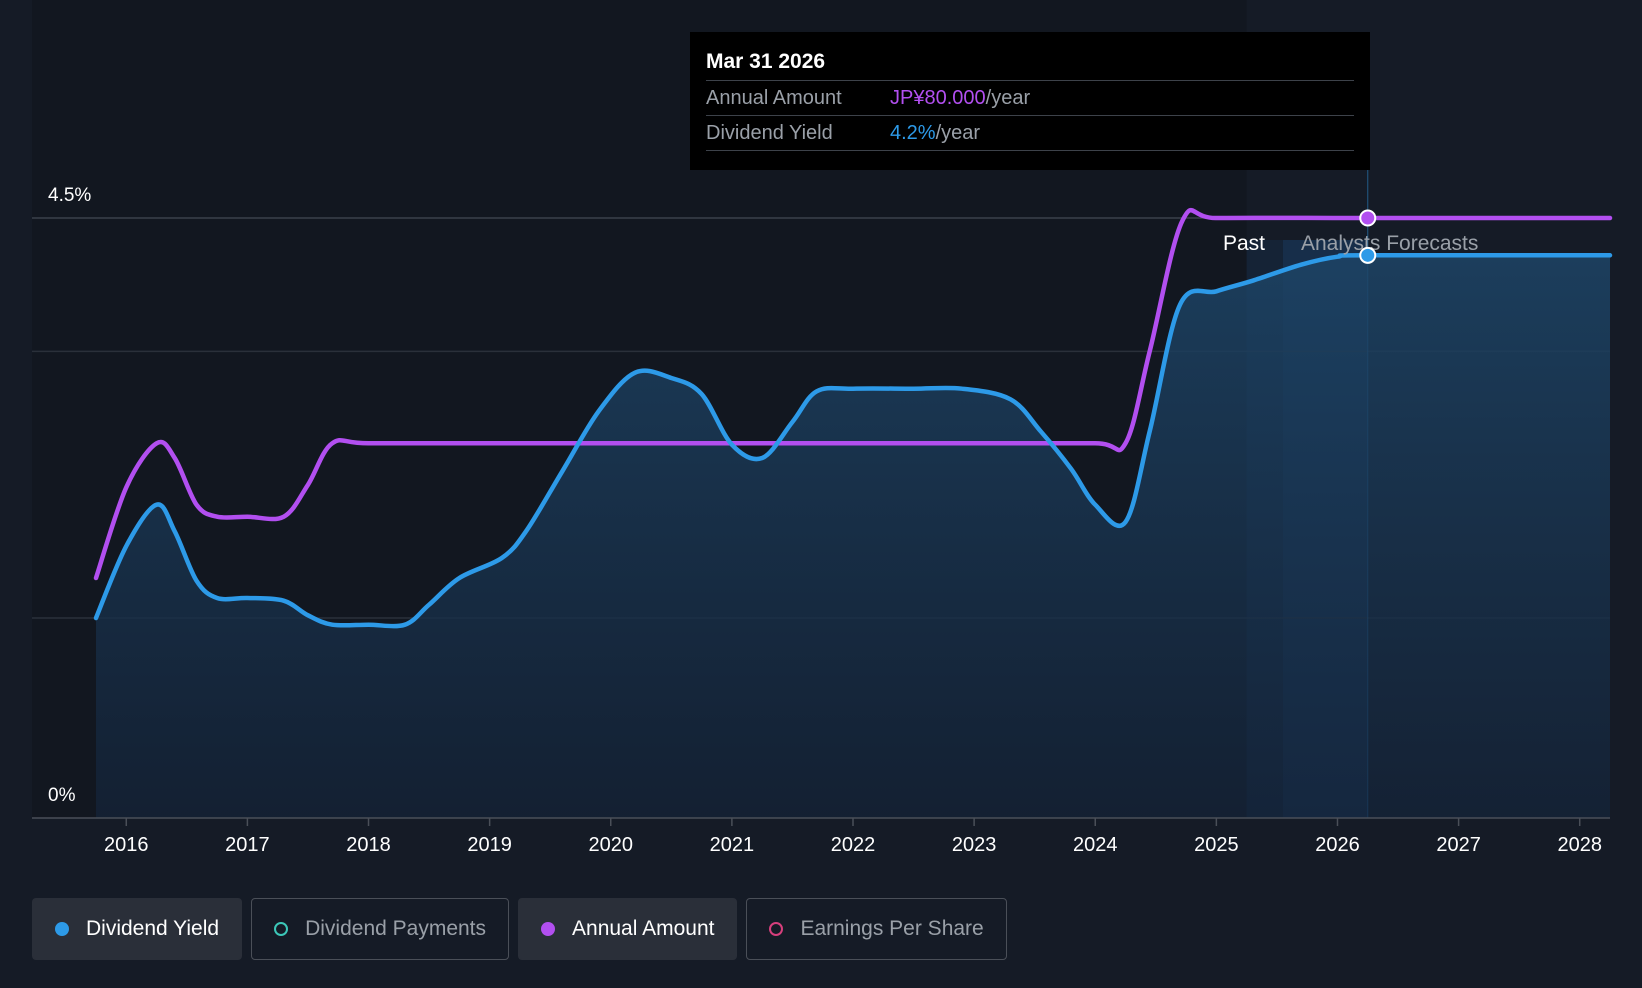  What do you see at coordinates (611, 845) in the screenshot?
I see `x-tick-label: 2020` at bounding box center [611, 845].